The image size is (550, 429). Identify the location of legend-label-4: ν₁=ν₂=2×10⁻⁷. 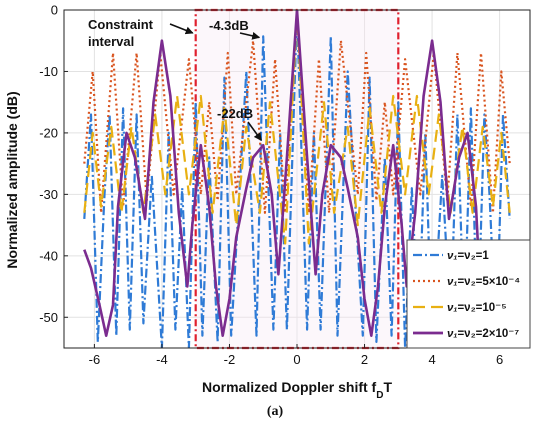
(483, 334).